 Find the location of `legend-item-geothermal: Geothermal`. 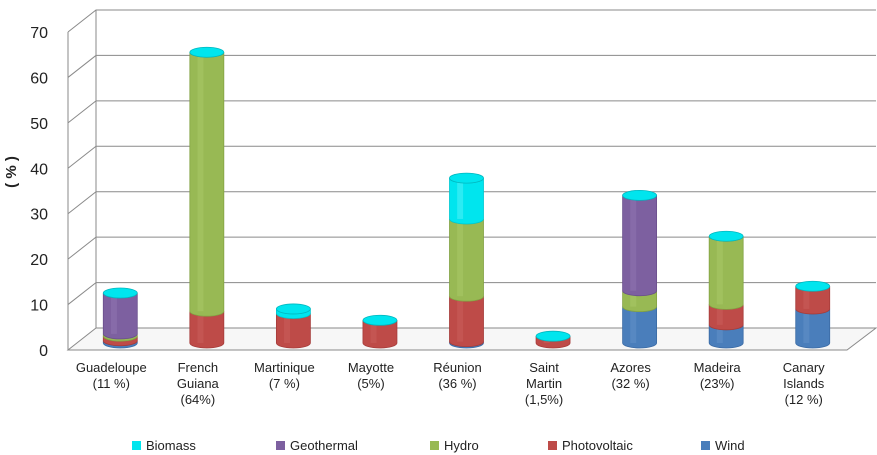

legend-item-geothermal: Geothermal is located at coordinates (317, 445).